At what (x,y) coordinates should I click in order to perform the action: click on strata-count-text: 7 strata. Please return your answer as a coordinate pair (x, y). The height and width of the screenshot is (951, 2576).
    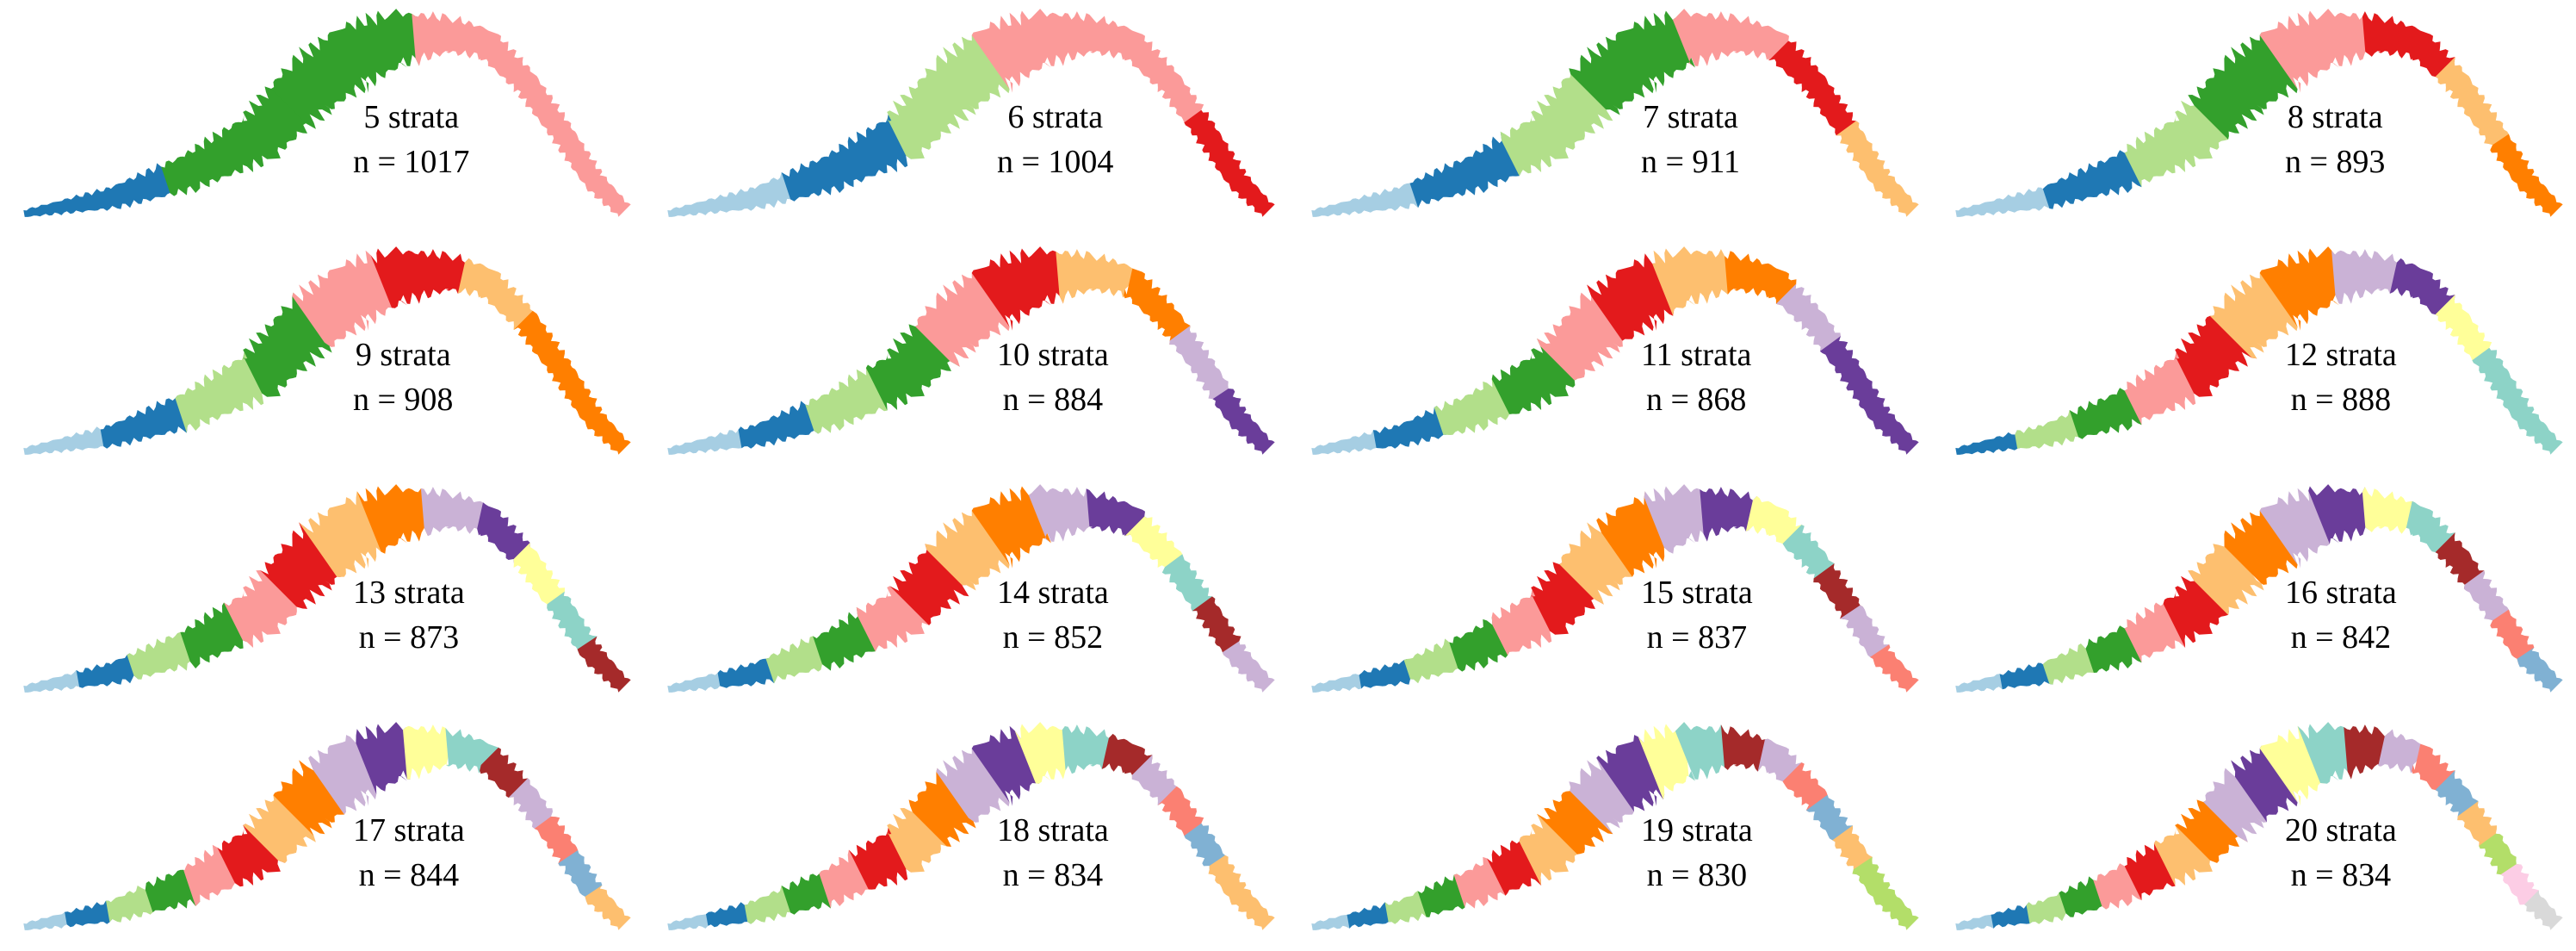
    Looking at the image, I should click on (1691, 117).